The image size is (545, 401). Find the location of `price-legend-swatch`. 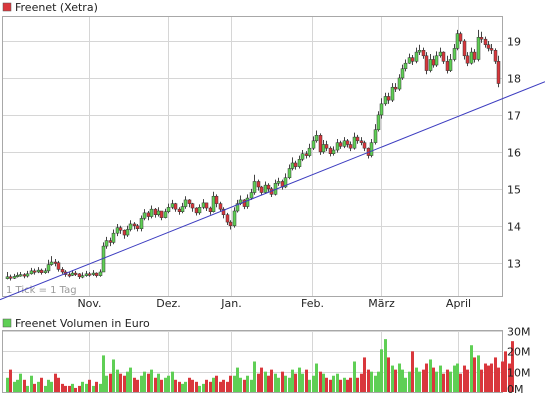

price-legend-swatch is located at coordinates (7, 7).